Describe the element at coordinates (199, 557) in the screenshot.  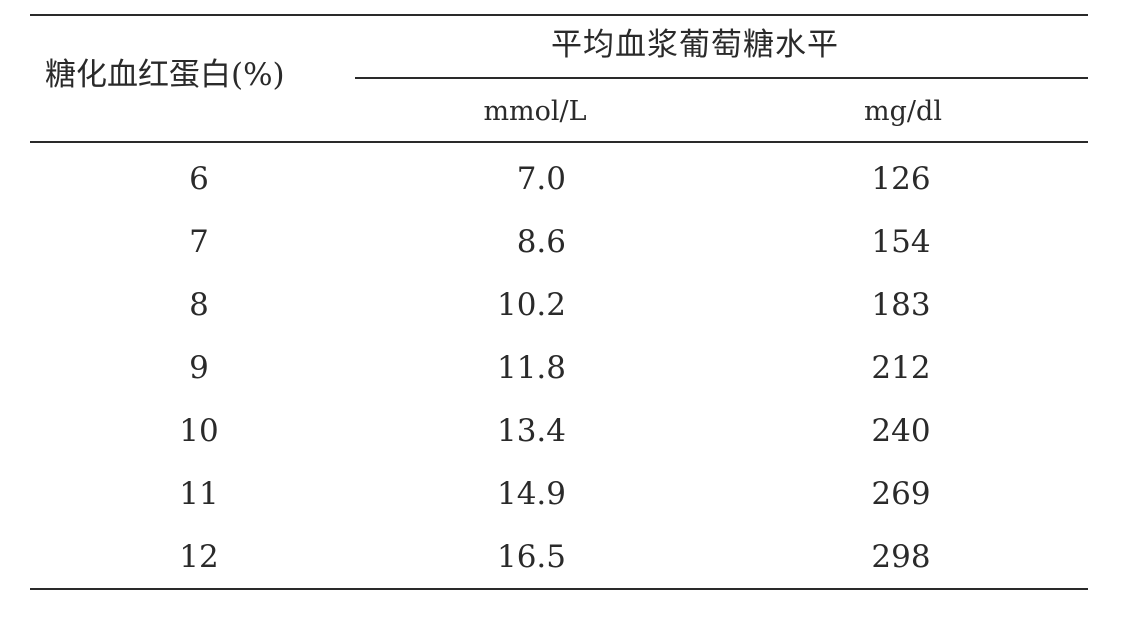
I see `cell-hba1c: 12` at that location.